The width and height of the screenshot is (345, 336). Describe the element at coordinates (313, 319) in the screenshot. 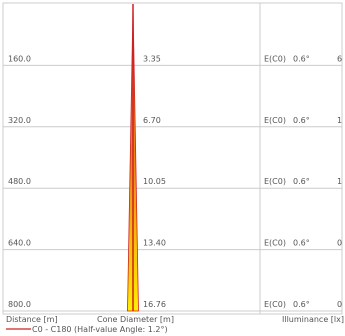

I see `illuminance-axis-label: Illuminance [lx]` at that location.